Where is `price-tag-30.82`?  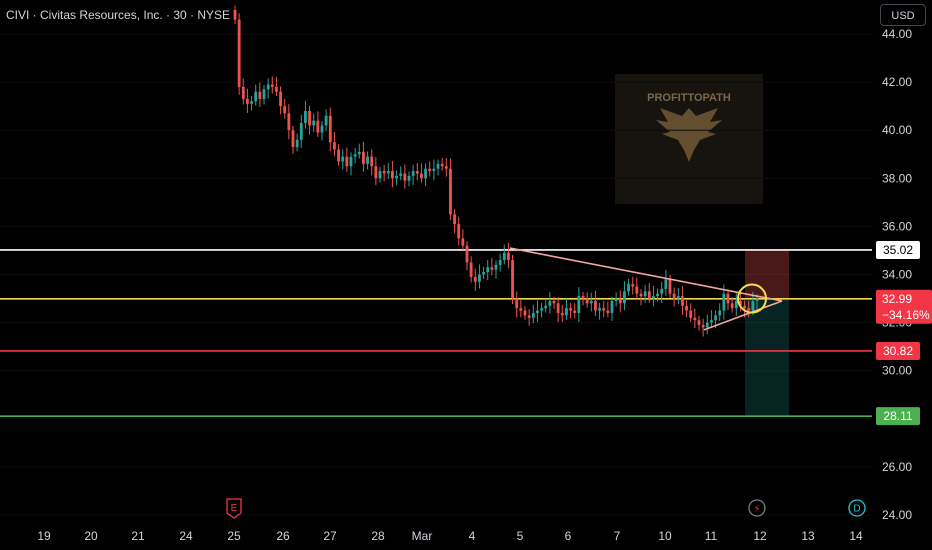 price-tag-30.82 is located at coordinates (898, 350).